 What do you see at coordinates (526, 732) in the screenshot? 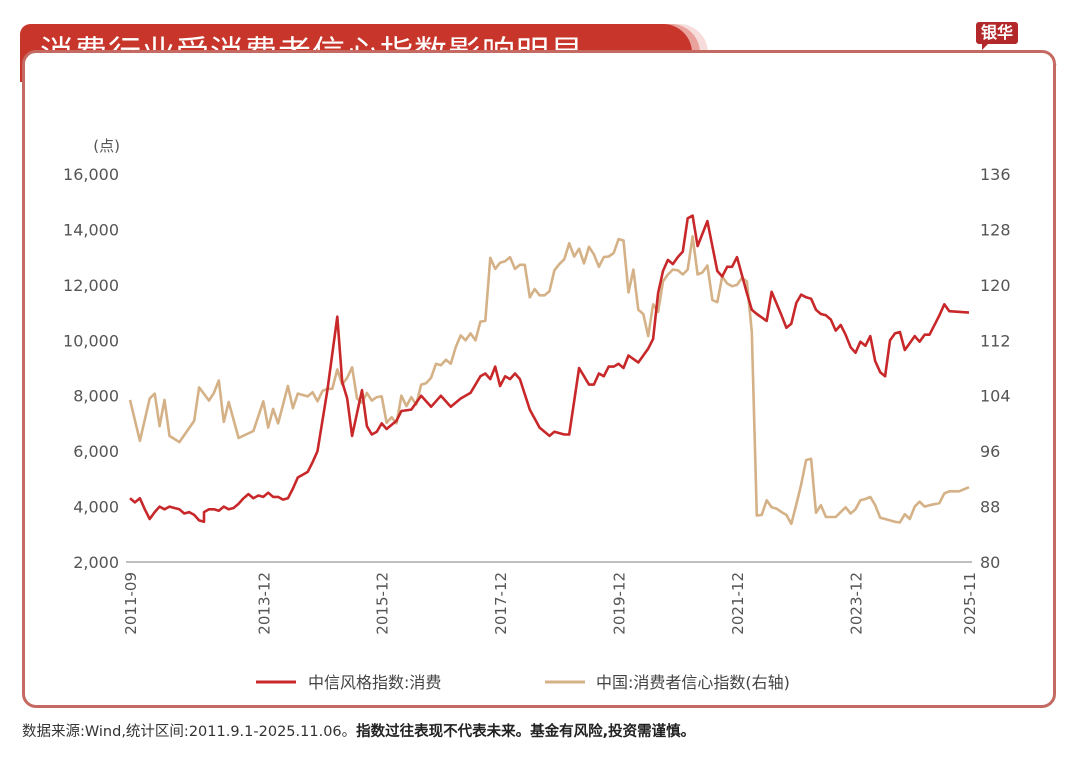
I see `footnote-disclaimer: 指数过往表现不代表未来。基金有风险,投资需谨慎。` at bounding box center [526, 732].